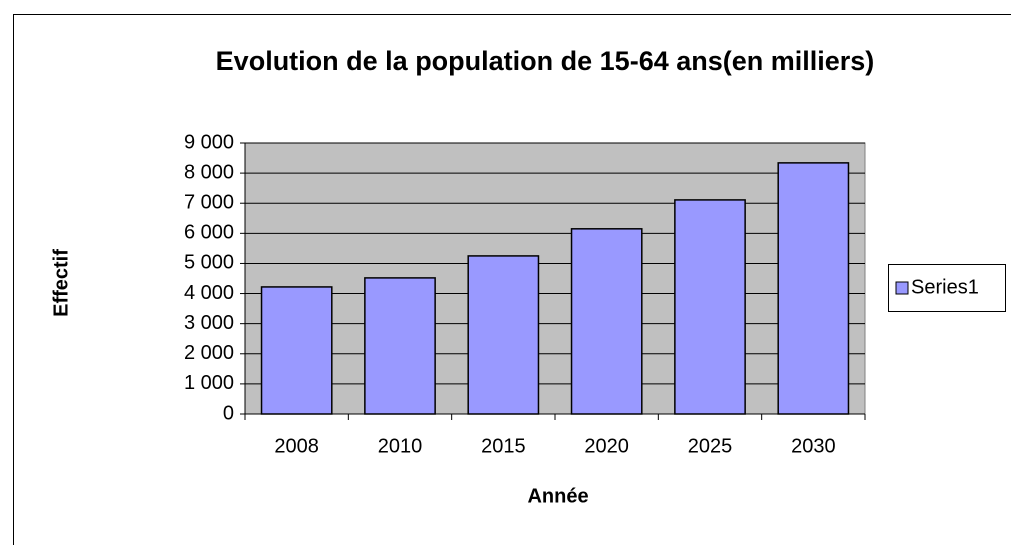 The width and height of the screenshot is (1011, 545). I want to click on legend-swatch, so click(902, 288).